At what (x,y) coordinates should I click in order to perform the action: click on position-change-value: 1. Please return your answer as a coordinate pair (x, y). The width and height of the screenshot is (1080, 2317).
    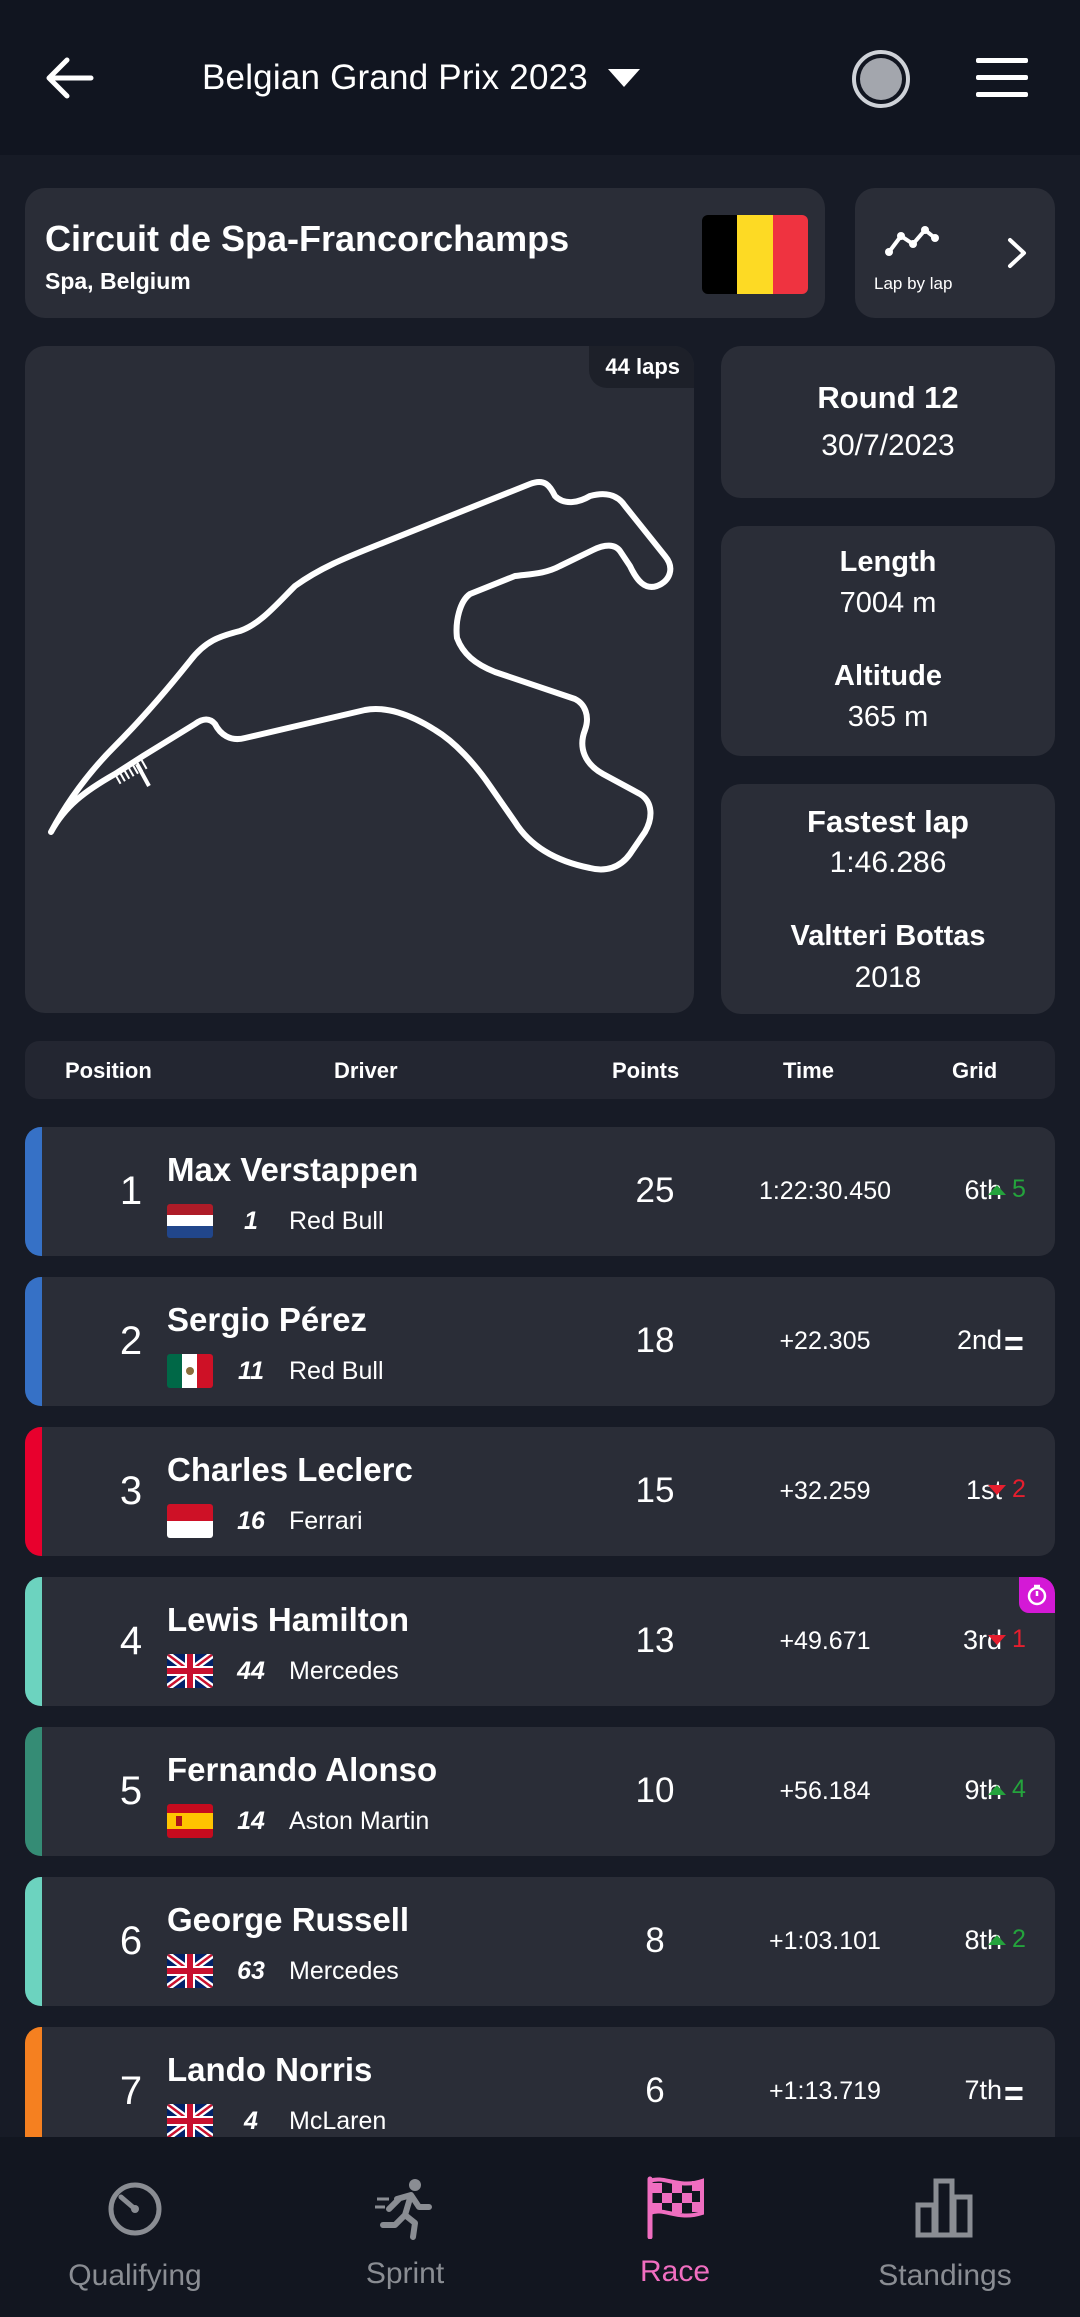
    Looking at the image, I should click on (1019, 1639).